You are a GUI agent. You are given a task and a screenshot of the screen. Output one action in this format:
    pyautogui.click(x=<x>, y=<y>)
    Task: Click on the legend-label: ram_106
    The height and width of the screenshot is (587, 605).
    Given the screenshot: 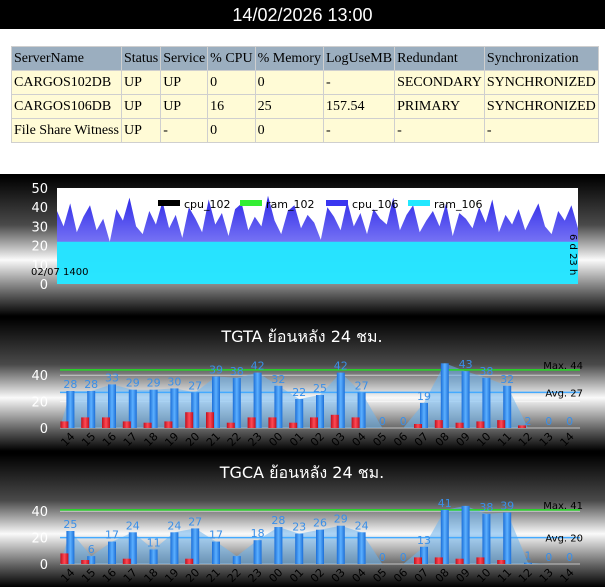 What is the action you would take?
    pyautogui.click(x=458, y=204)
    